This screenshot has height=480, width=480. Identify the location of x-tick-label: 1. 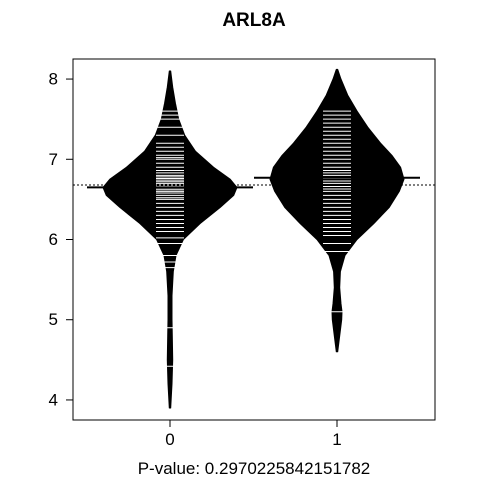
(336, 439).